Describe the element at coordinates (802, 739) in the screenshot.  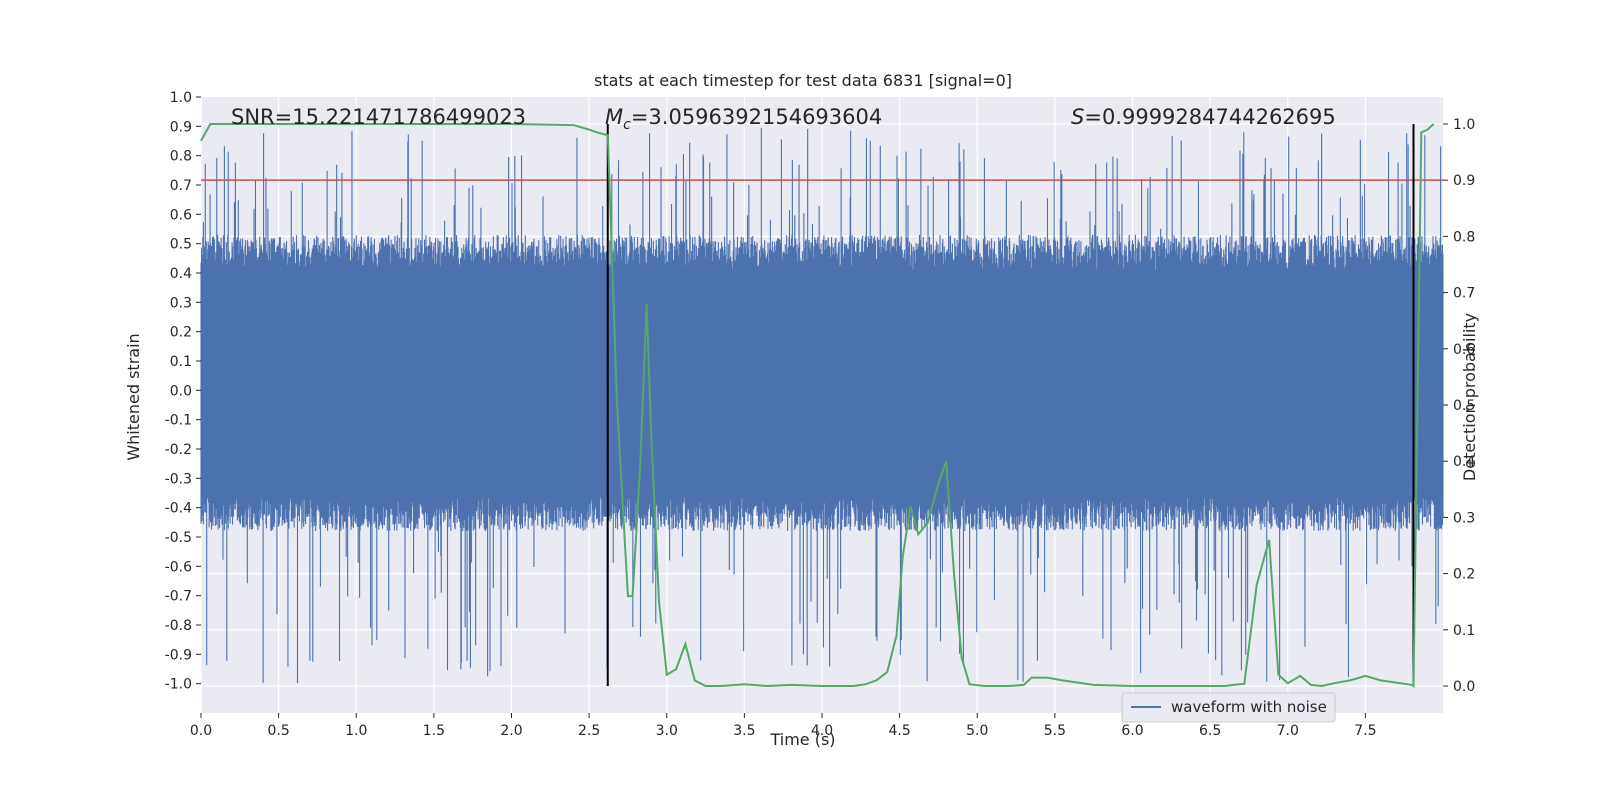
I see `x-axis-label: Time (s)` at that location.